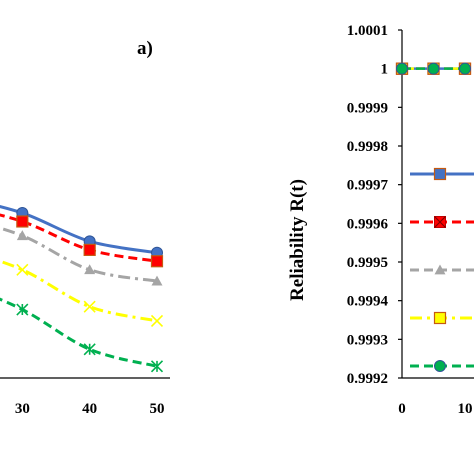 The width and height of the screenshot is (474, 474). I want to click on x-ticks-b: 0 10, so click(435, 409).